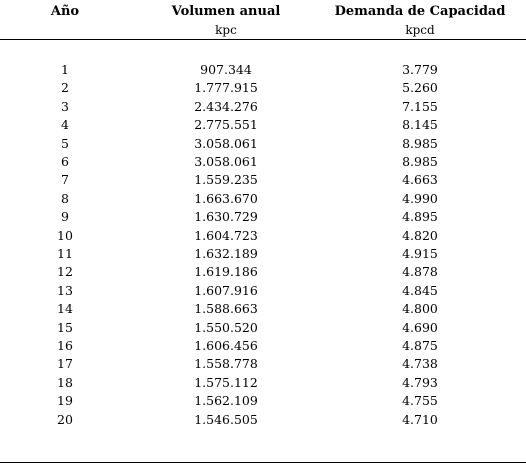 The width and height of the screenshot is (526, 465). I want to click on table-cell: 15, so click(65, 327).